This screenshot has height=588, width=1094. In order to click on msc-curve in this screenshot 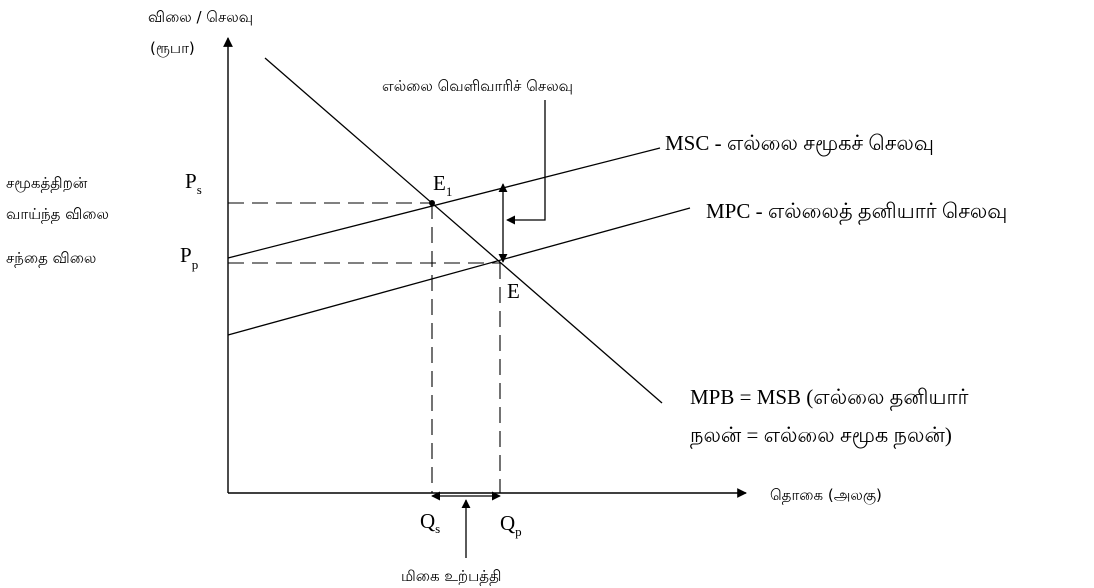, I will do `click(444, 203)`.